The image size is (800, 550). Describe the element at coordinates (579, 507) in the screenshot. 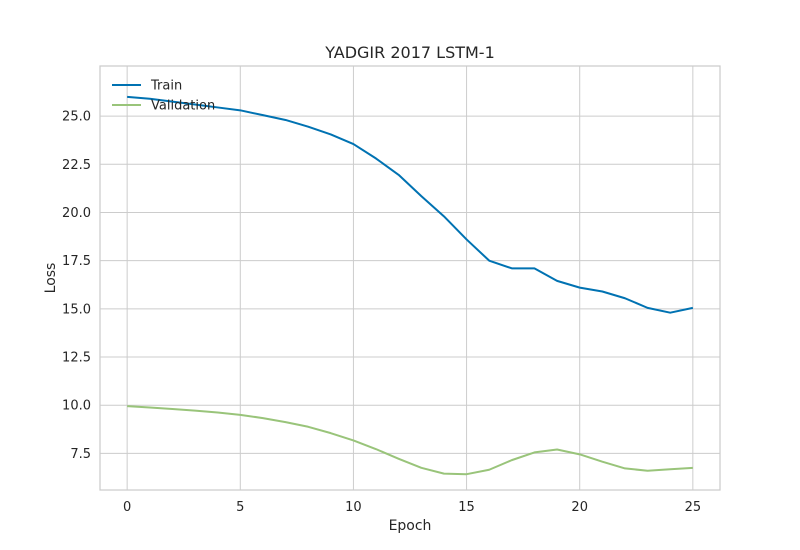

I see `x-tick-label: 20` at that location.